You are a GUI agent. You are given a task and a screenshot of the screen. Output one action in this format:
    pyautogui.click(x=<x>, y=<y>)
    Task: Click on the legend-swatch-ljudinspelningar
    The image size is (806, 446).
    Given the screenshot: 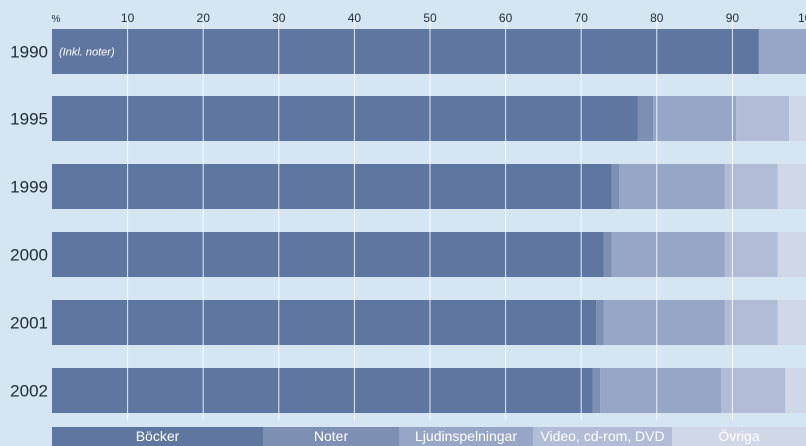 What is the action you would take?
    pyautogui.click(x=466, y=436)
    